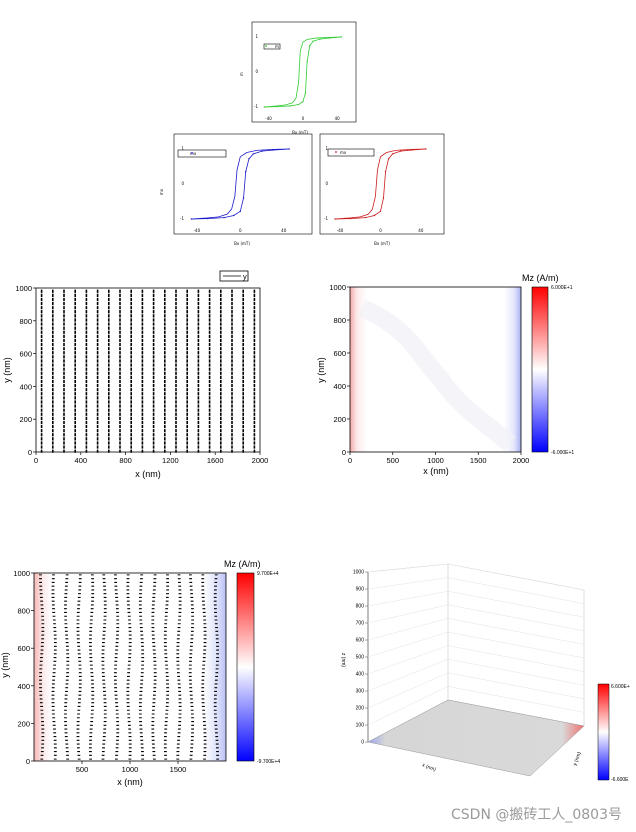 Image resolution: width=636 pixels, height=832 pixels. Describe the element at coordinates (242, 243) in the screenshot. I see `x-axis-label: Bx (mT)` at that location.